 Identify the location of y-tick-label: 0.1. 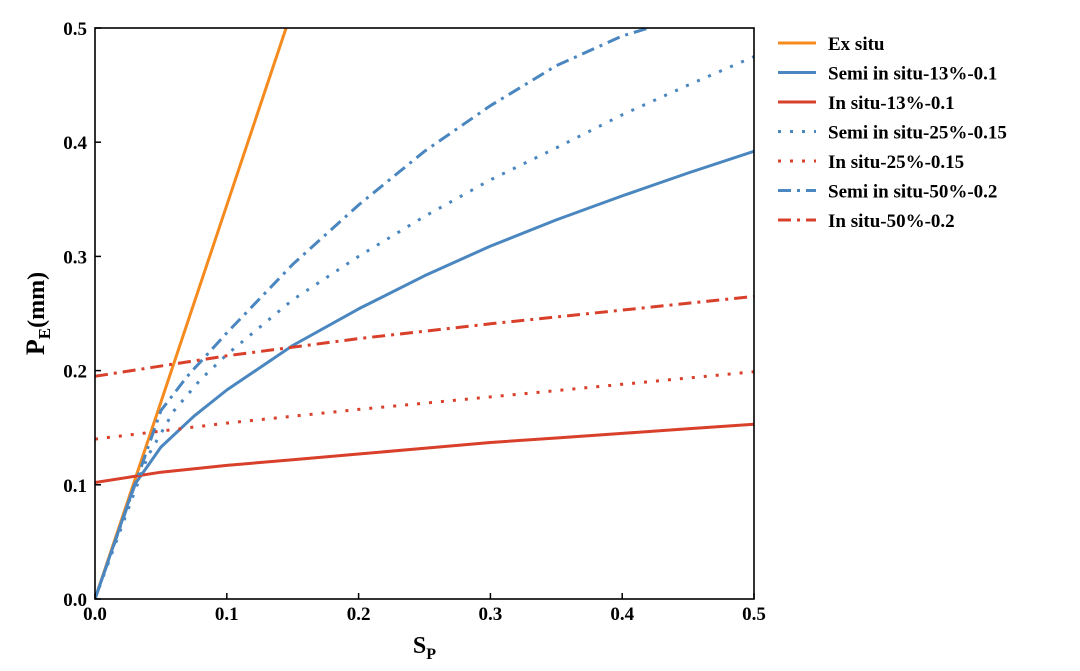
(75, 486).